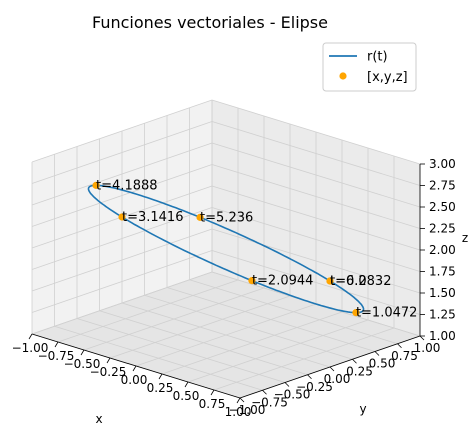  What do you see at coordinates (377, 57) in the screenshot?
I see `legend-label-curve: r(t)` at bounding box center [377, 57].